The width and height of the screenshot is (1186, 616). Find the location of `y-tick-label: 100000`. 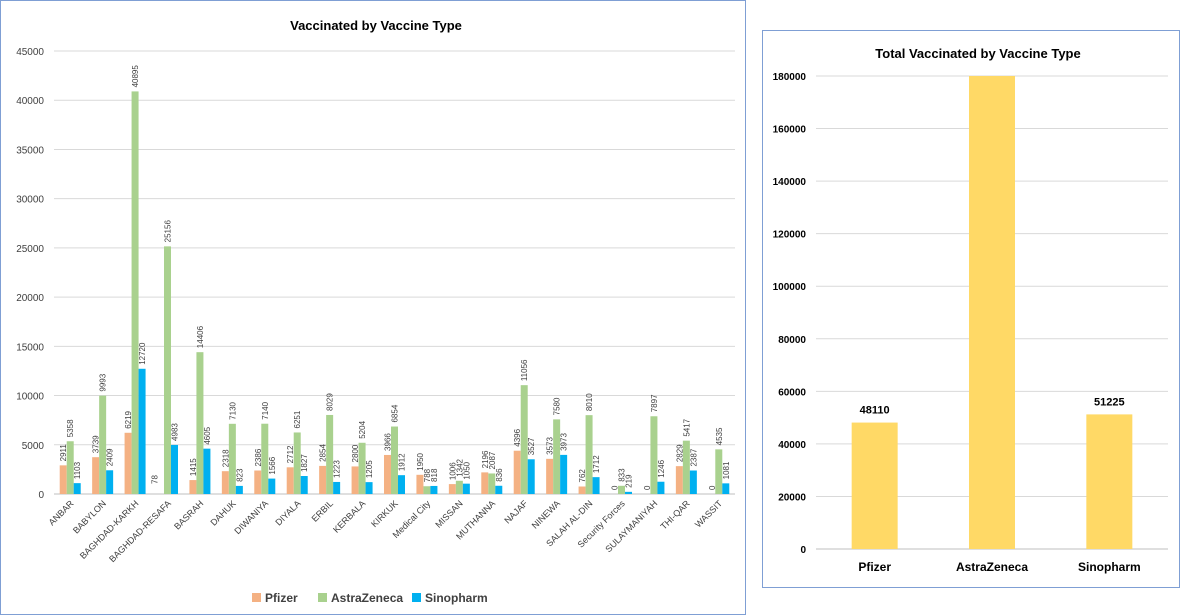

y-tick-label: 100000 is located at coordinates (790, 287).